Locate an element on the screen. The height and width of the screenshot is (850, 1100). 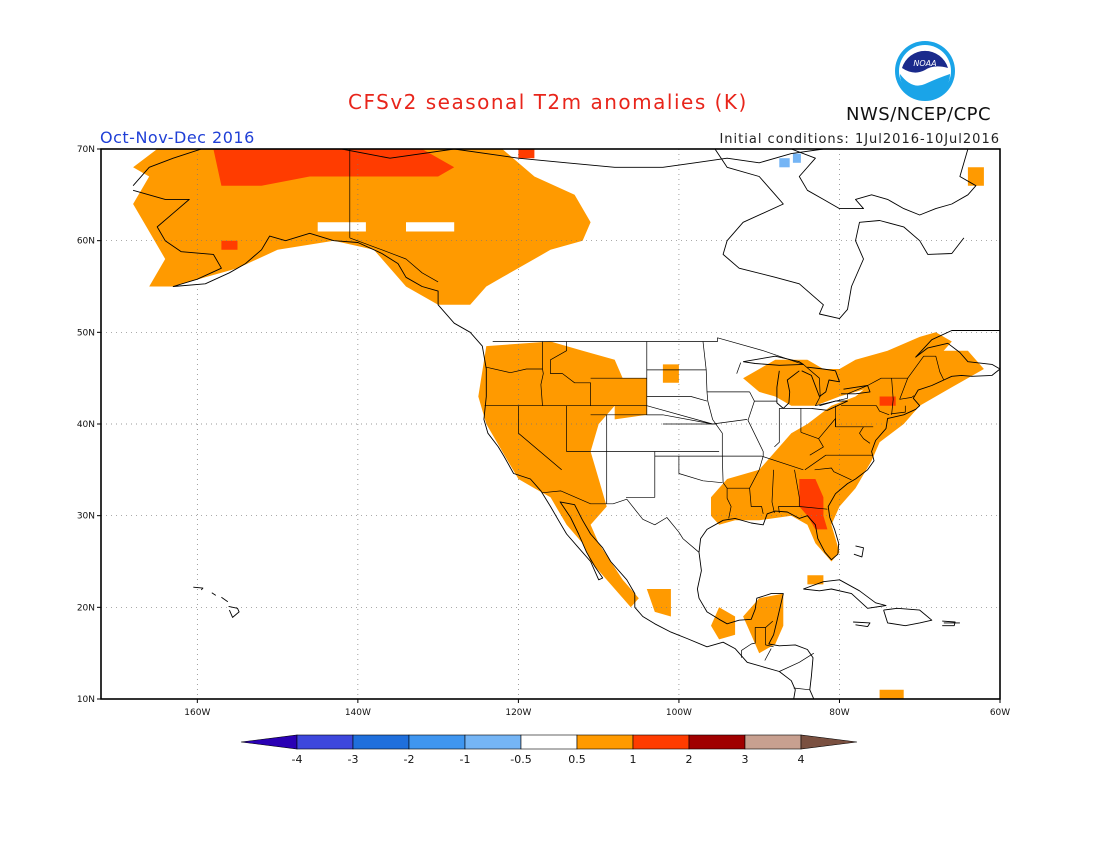
lat-tick-label: 60N is located at coordinates (86, 242).